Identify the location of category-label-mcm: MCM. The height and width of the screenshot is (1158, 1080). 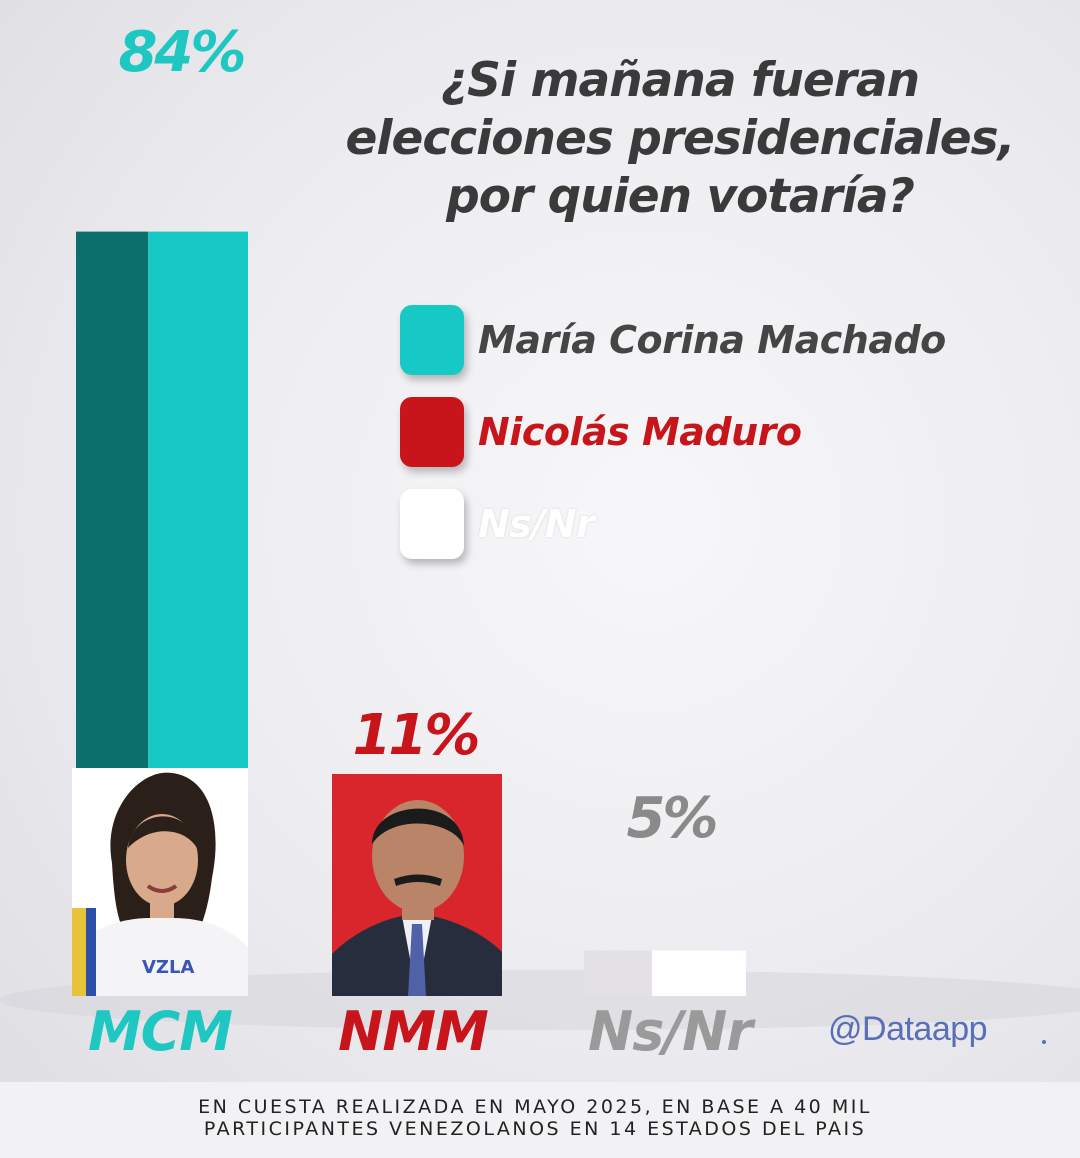
(160, 1031).